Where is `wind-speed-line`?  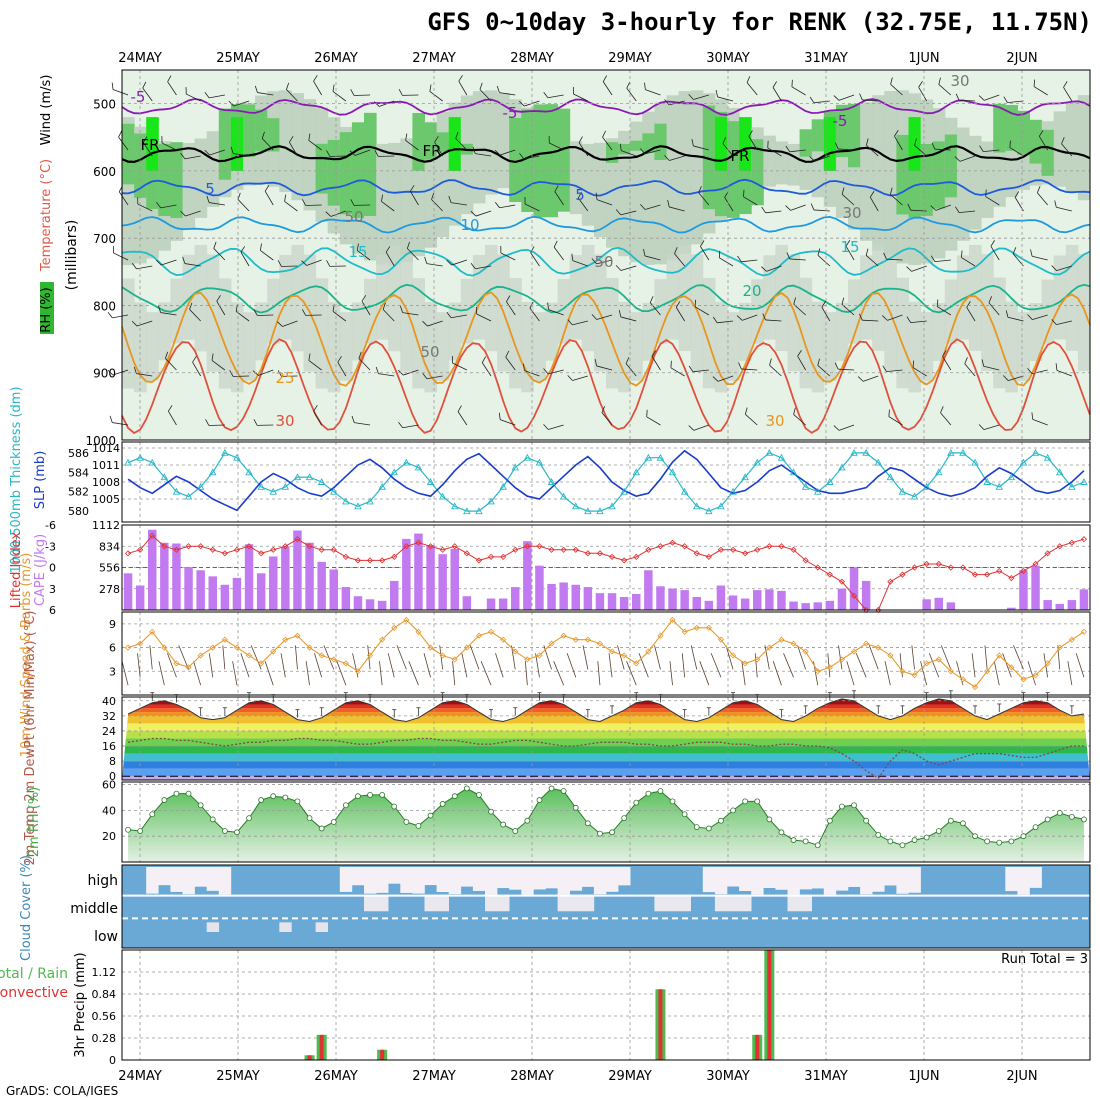
wind-speed-line is located at coordinates (606, 653).